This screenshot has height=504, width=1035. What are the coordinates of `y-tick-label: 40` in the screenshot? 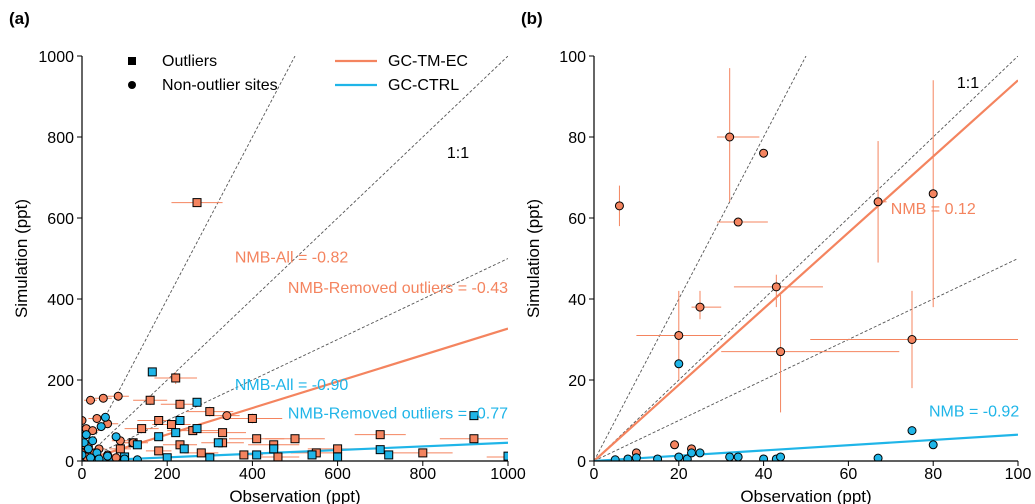 It's located at (577, 300).